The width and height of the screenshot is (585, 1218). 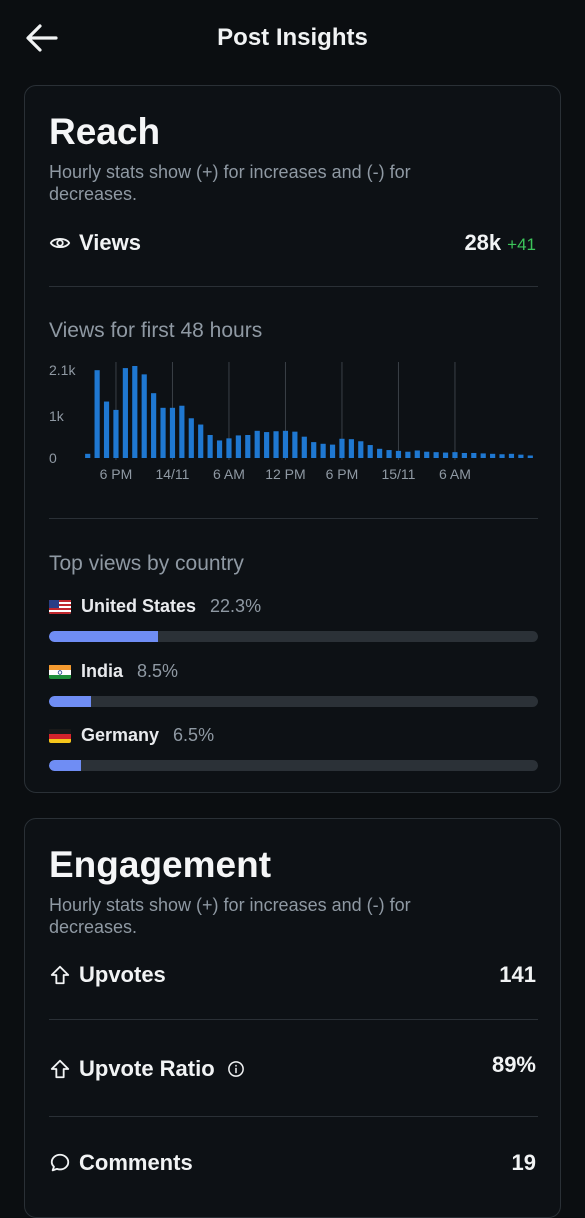 I want to click on x-tick-label: 15/11, so click(x=398, y=474).